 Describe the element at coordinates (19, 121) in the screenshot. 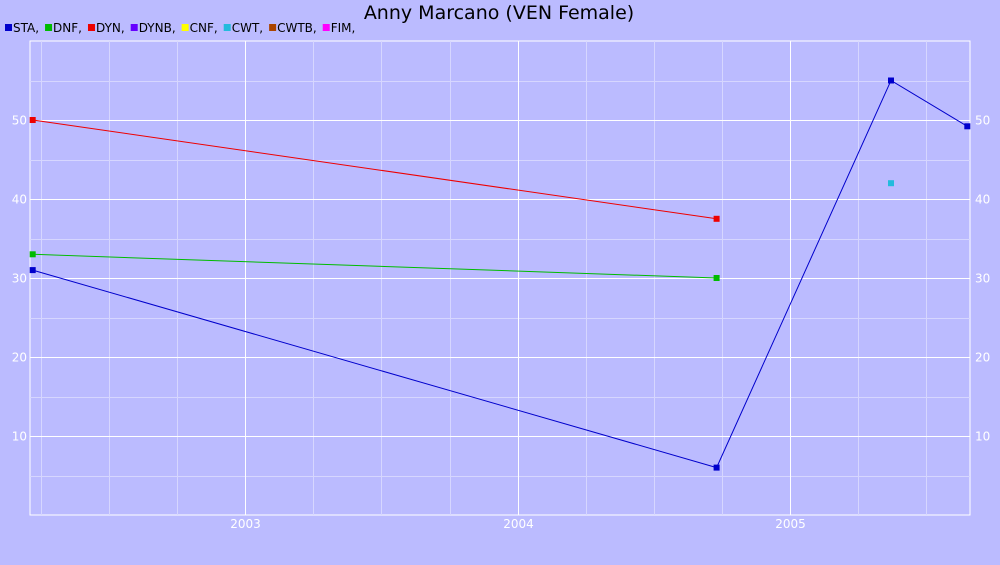

I see `y-tick-label-left: 50` at that location.